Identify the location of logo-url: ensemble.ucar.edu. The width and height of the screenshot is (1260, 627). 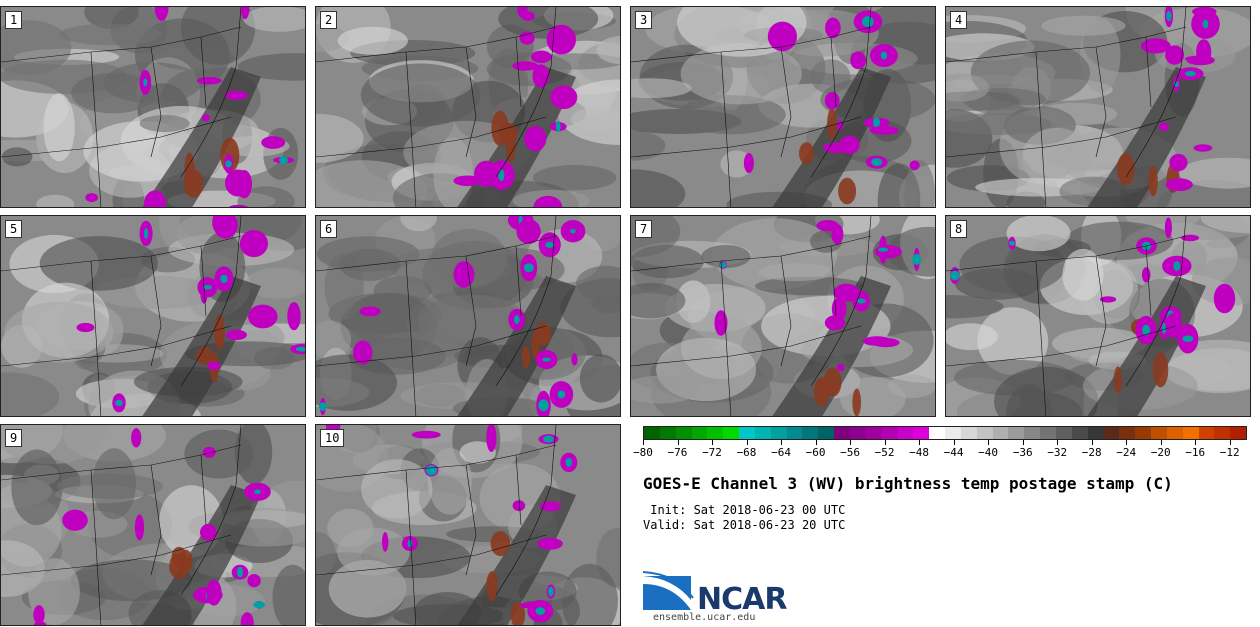
(704, 617).